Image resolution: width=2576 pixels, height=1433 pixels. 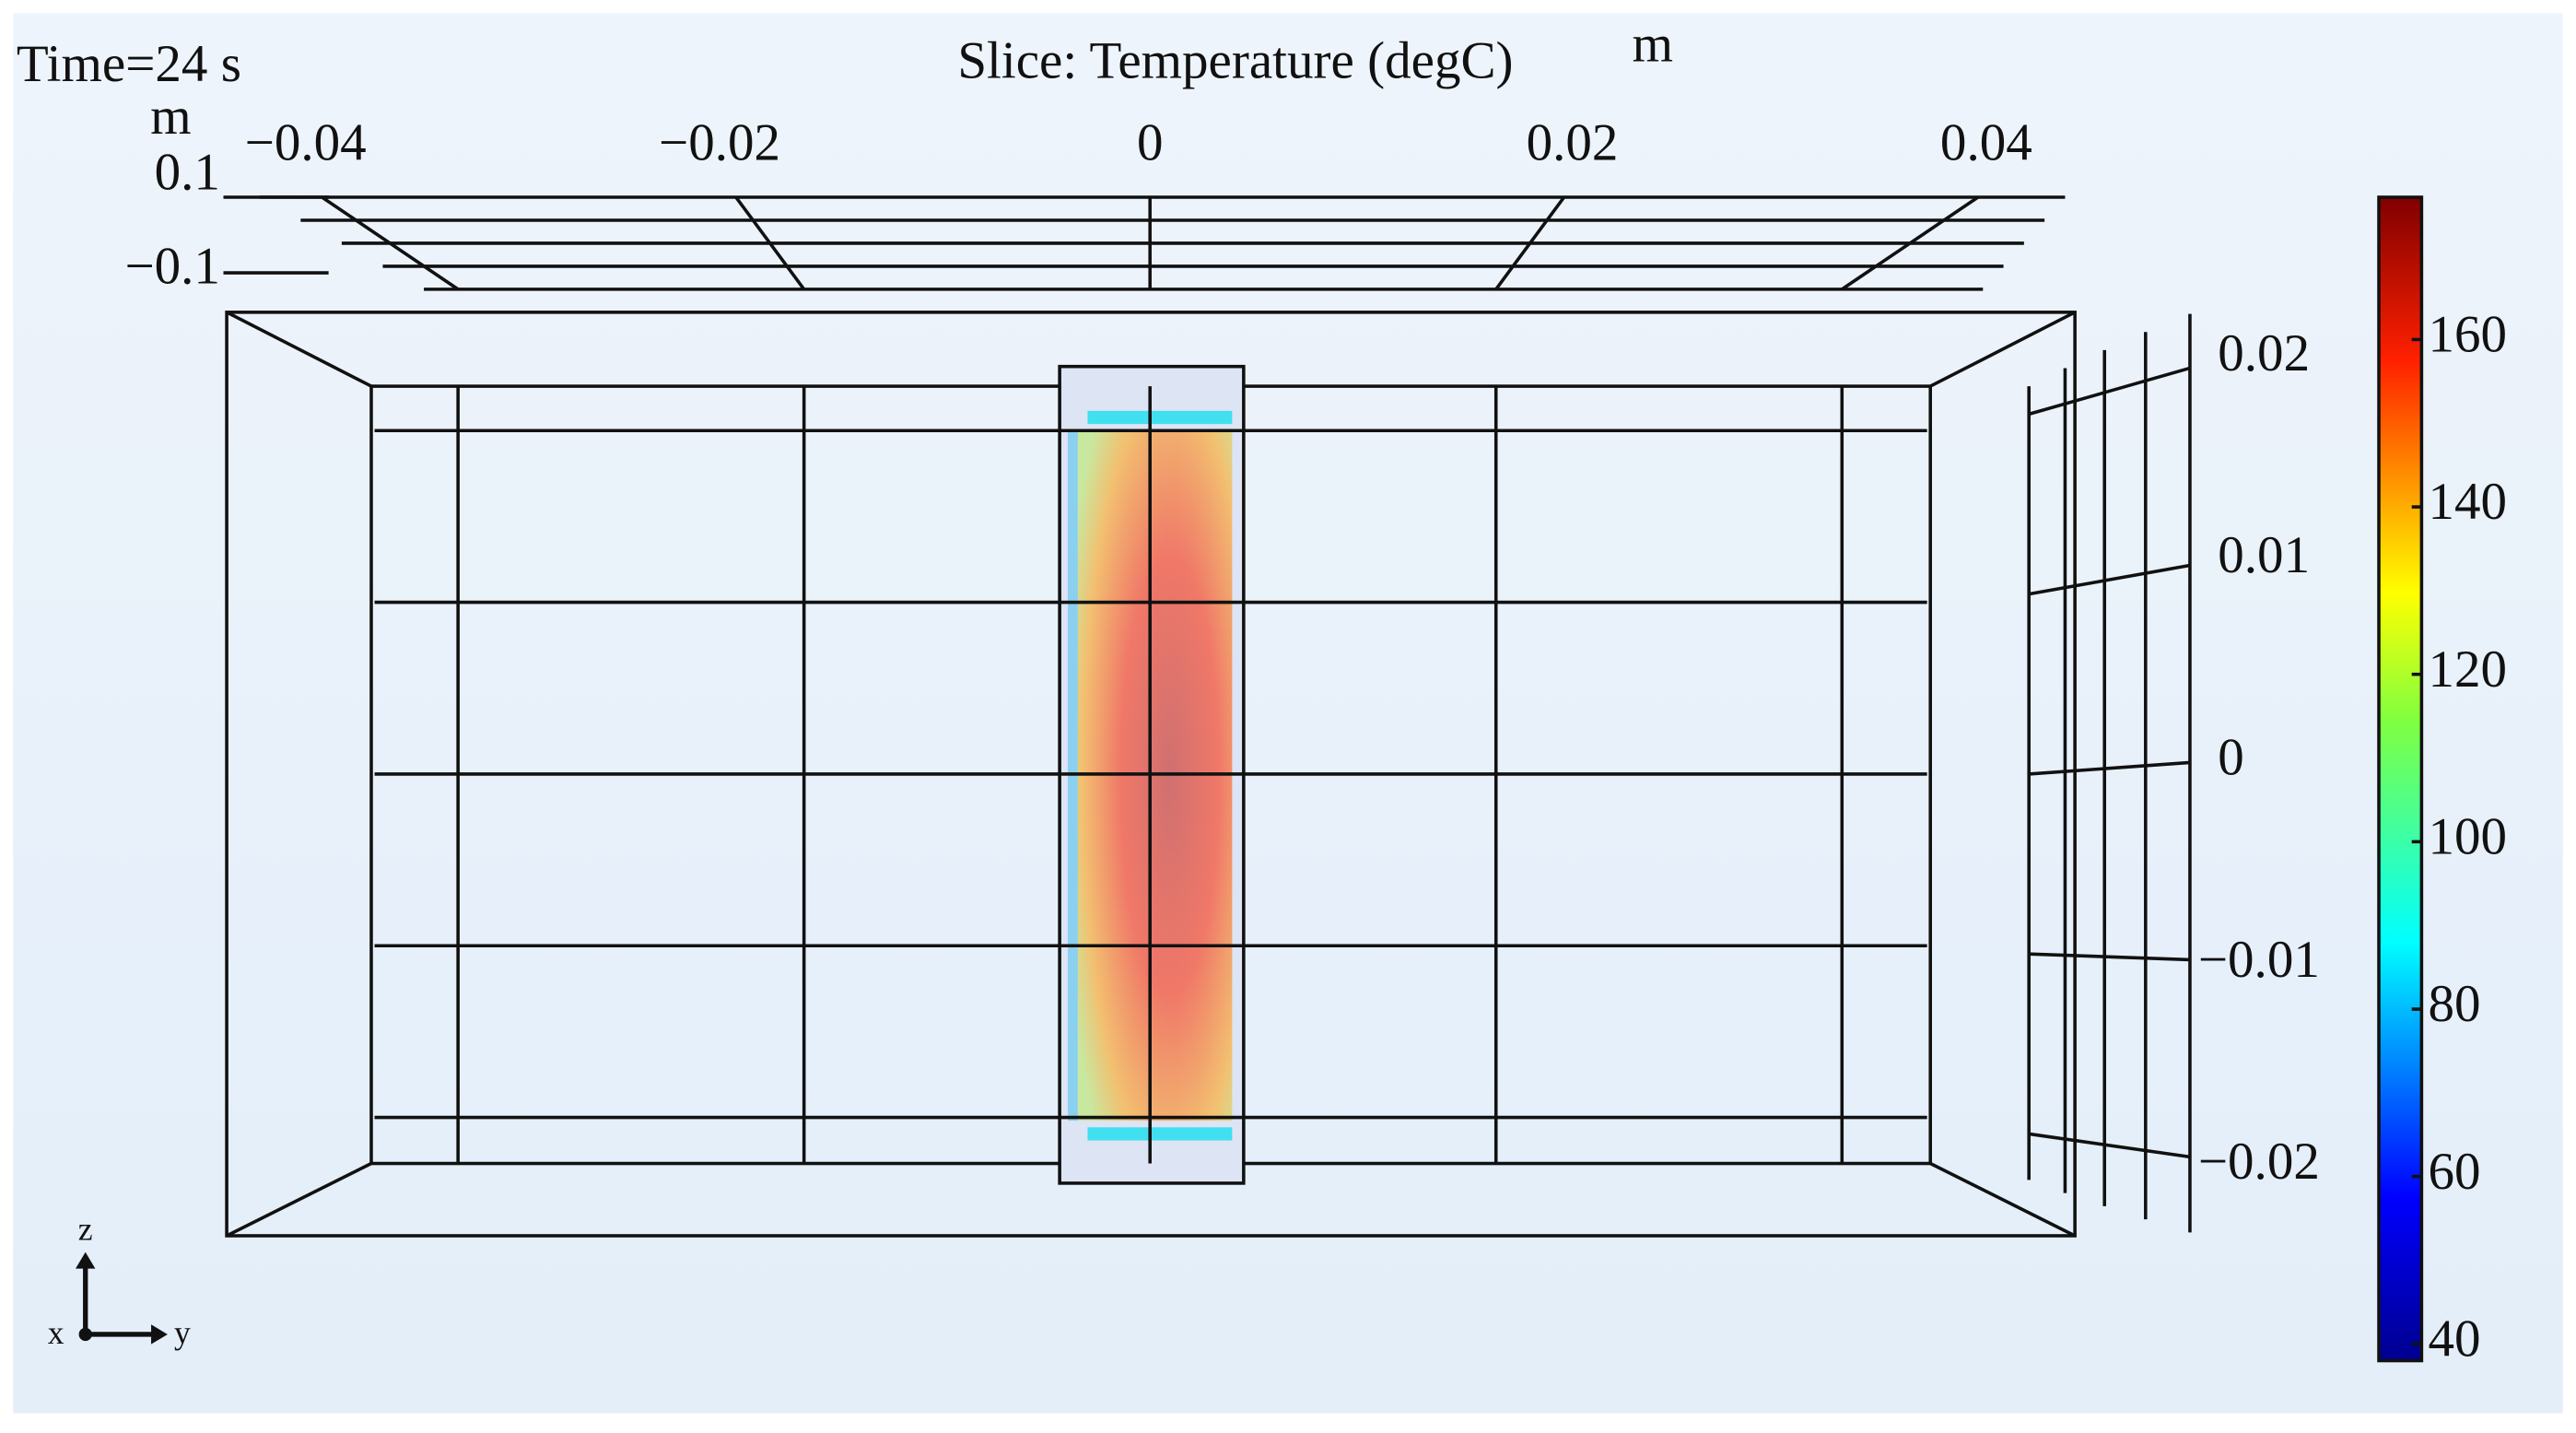 I want to click on x-tick-label: −0.1, so click(x=171, y=266).